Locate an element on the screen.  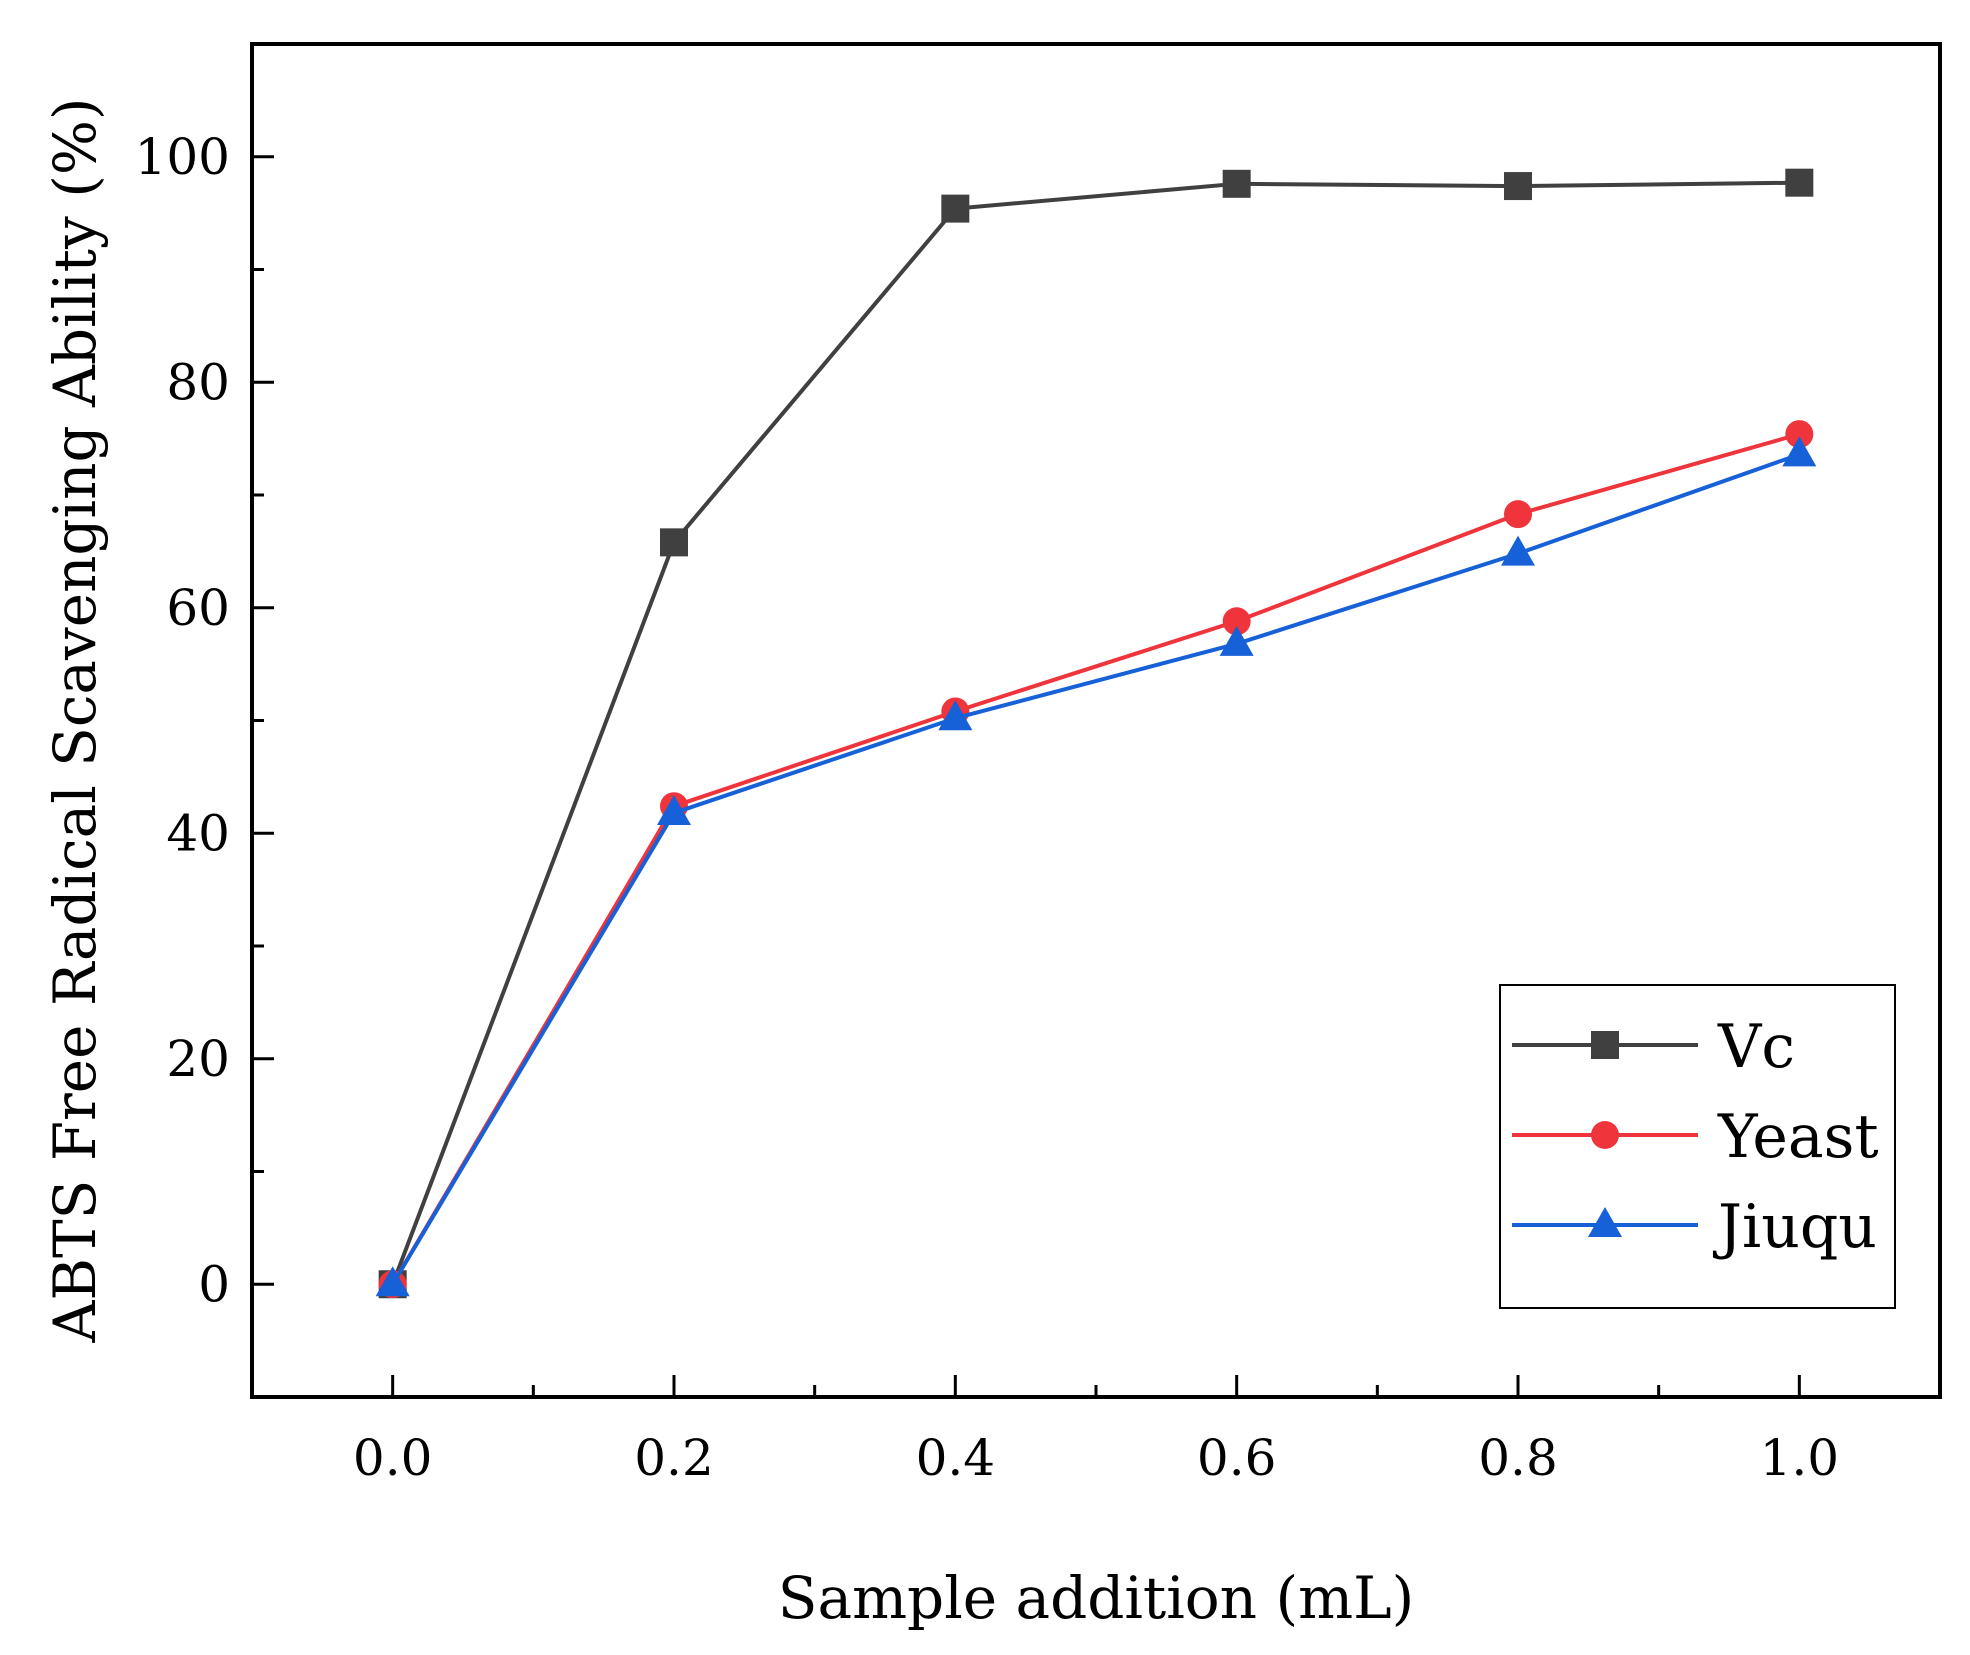
legend-label-jiuqu: Jiuqu is located at coordinates (1794, 1227).